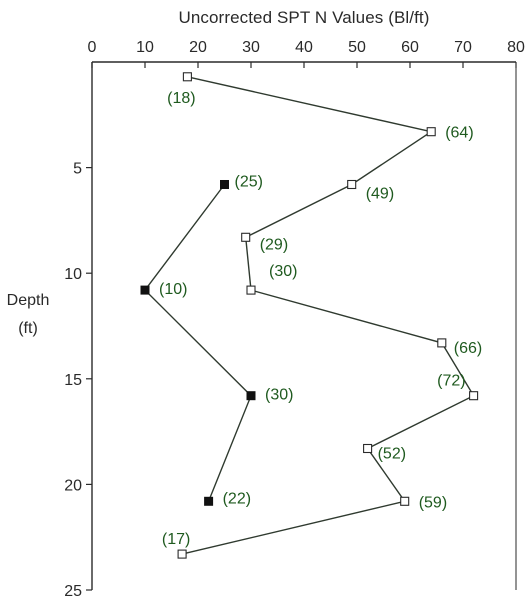 The image size is (526, 596). Describe the element at coordinates (516, 47) in the screenshot. I see `x-tick-label: 80` at that location.